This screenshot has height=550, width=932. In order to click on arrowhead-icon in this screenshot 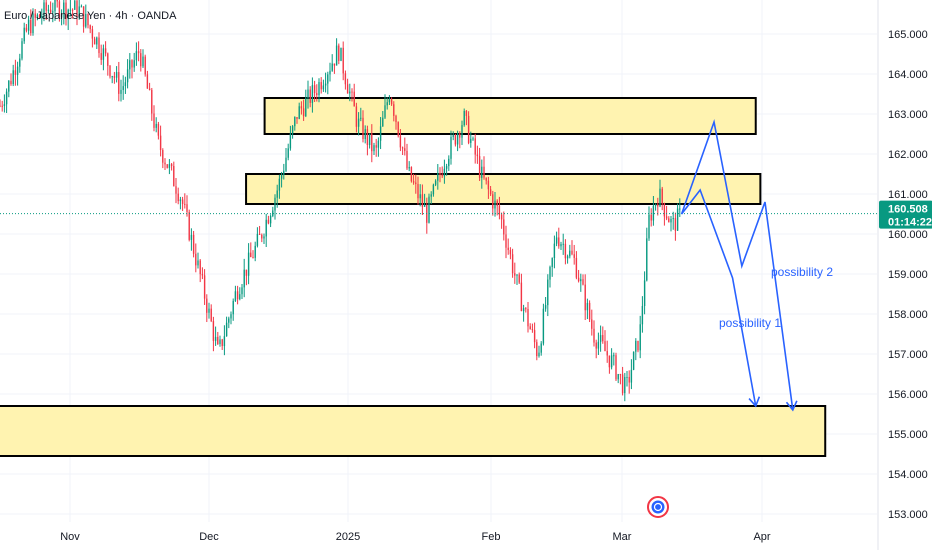, I will do `click(791, 406)`.